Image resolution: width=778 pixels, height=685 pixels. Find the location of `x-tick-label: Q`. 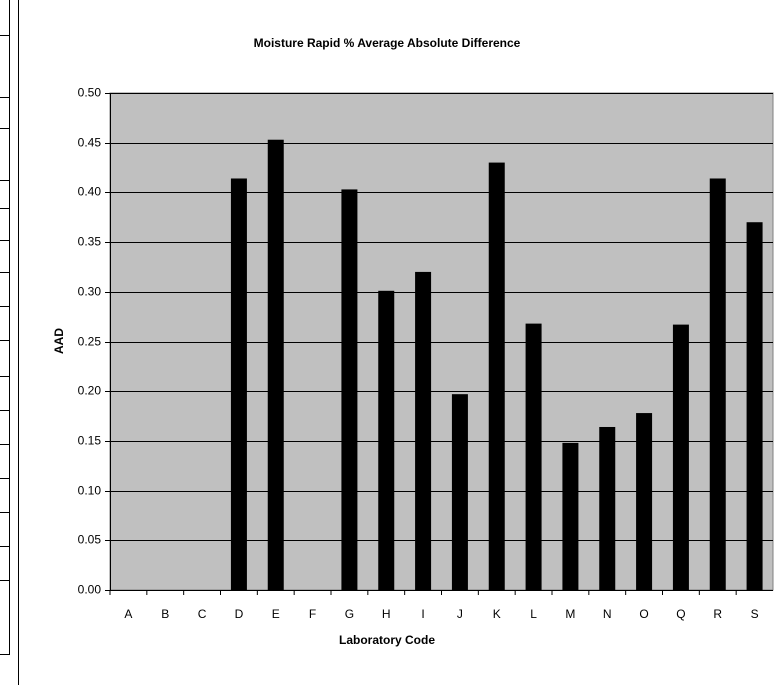

x-tick-label: Q is located at coordinates (680, 614).